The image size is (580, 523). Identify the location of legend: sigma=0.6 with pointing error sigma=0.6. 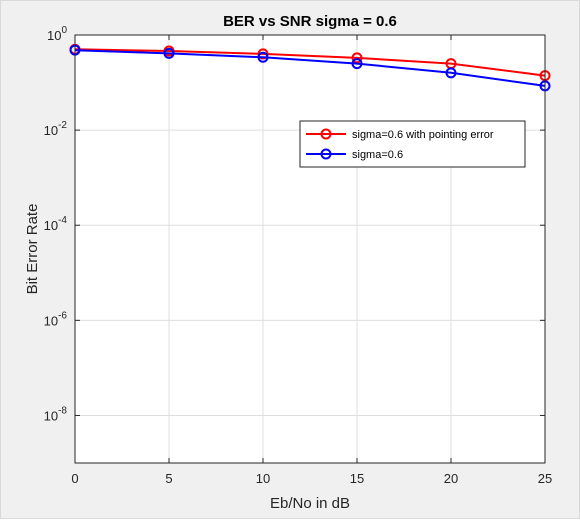
(412, 144).